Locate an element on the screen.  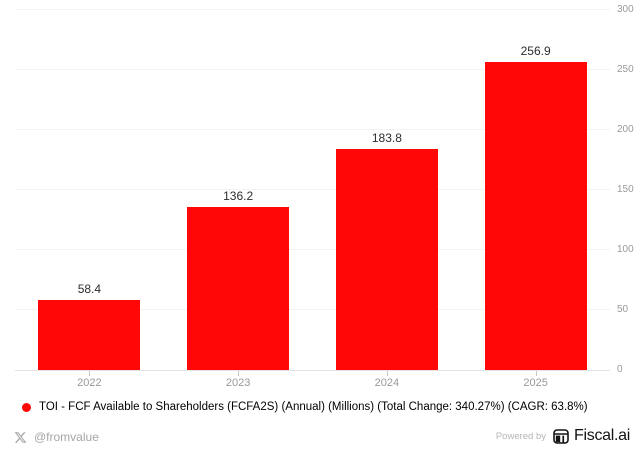
x-tick-label: 2022 is located at coordinates (89, 383).